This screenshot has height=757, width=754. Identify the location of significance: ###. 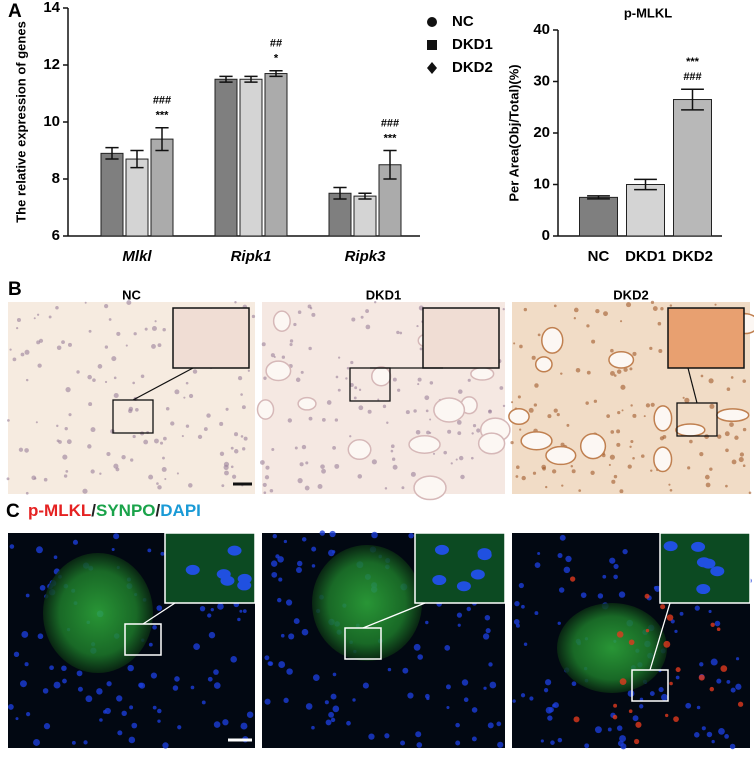
(390, 123).